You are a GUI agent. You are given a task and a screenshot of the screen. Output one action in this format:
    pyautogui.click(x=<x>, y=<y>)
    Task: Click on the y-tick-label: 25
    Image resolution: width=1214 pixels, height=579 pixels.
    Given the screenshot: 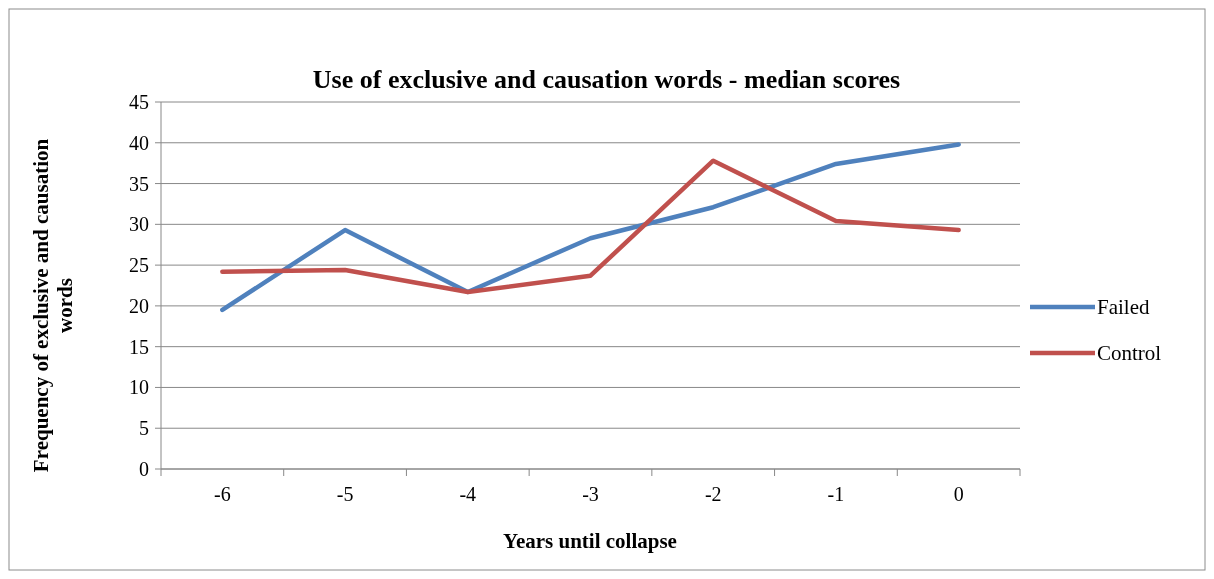 What is the action you would take?
    pyautogui.click(x=139, y=265)
    